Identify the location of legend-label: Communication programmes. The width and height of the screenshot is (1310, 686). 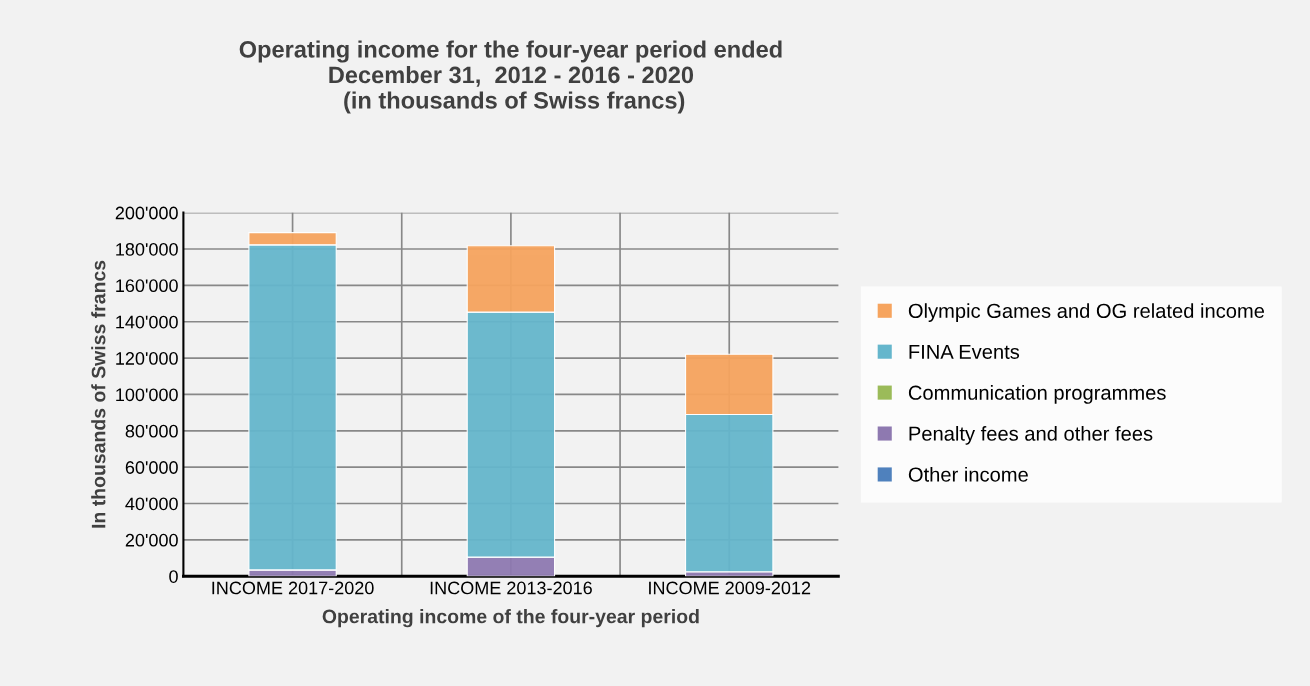
(1037, 394).